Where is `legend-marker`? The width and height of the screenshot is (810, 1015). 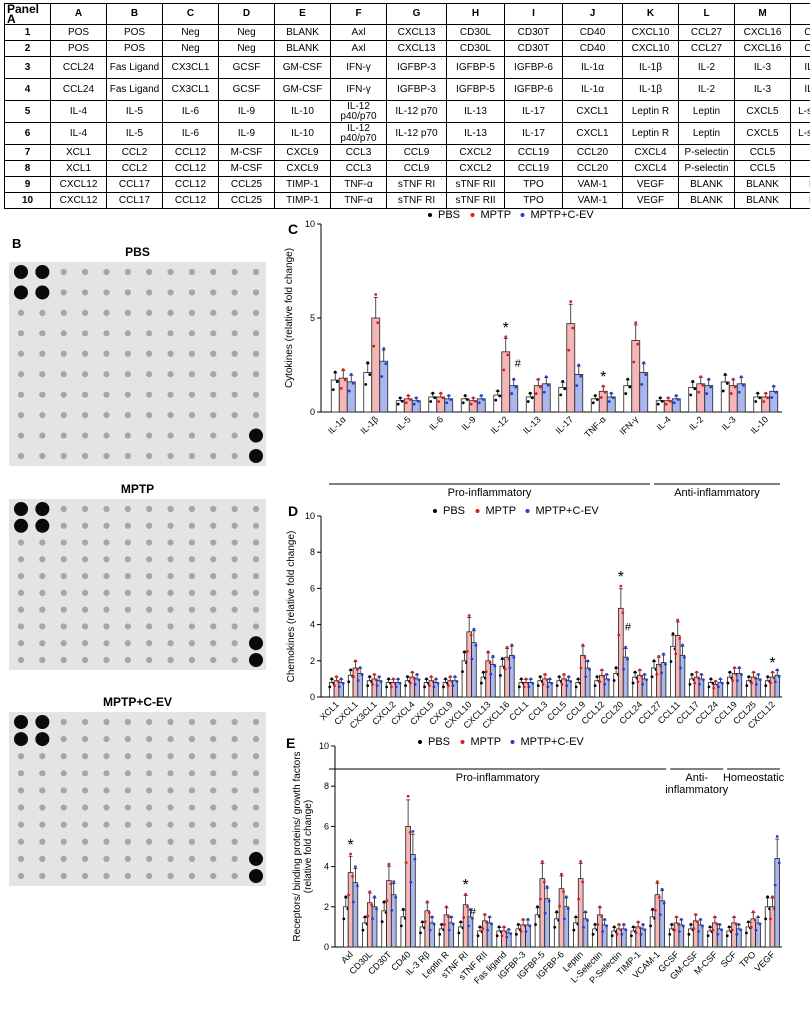
legend-marker is located at coordinates (527, 511).